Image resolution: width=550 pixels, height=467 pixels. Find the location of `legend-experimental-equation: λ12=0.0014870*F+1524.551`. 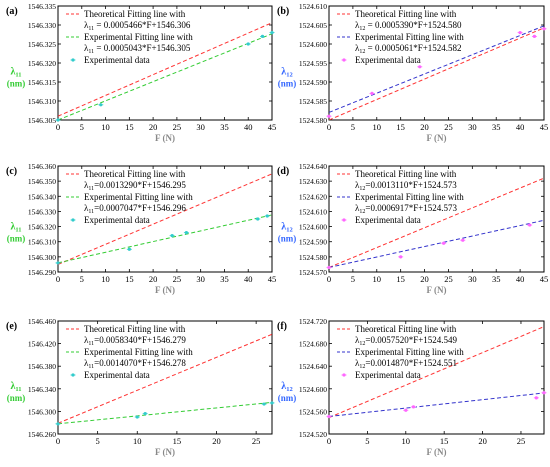

legend-experimental-equation: λ12=0.0014870*F+1524.551 is located at coordinates (406, 364).